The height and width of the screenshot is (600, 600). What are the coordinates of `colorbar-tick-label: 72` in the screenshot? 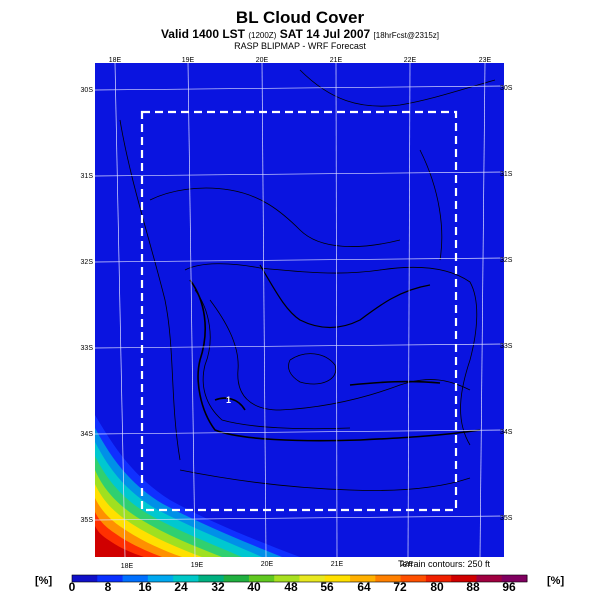 It's located at (400, 587).